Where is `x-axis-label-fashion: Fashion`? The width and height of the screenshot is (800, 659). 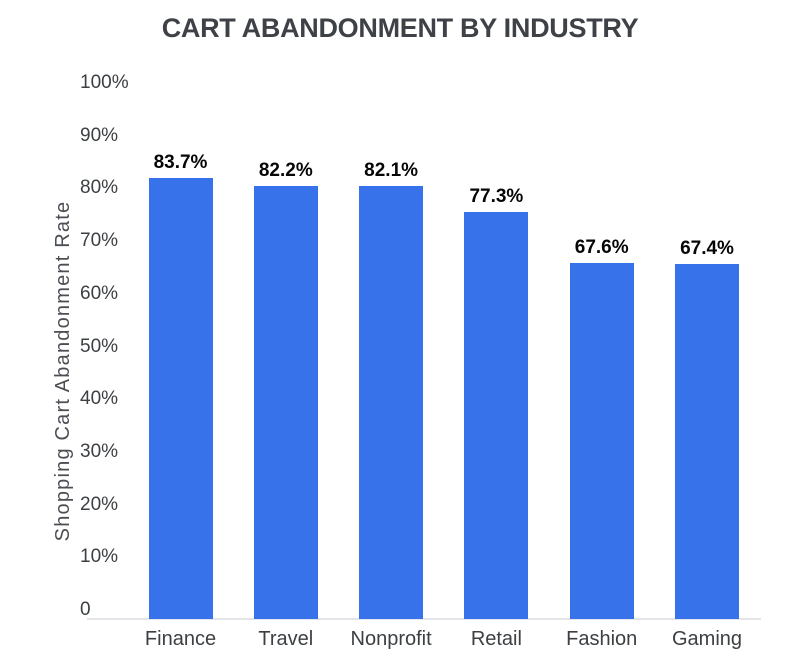
x-axis-label-fashion: Fashion is located at coordinates (602, 639).